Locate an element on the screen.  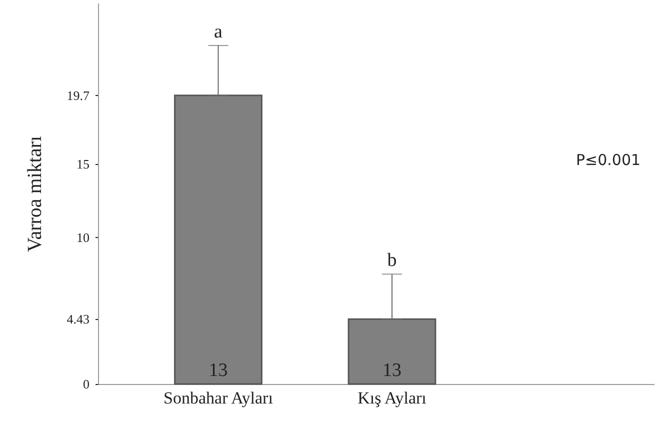
x-tick-label: Kış Ayları is located at coordinates (392, 398).